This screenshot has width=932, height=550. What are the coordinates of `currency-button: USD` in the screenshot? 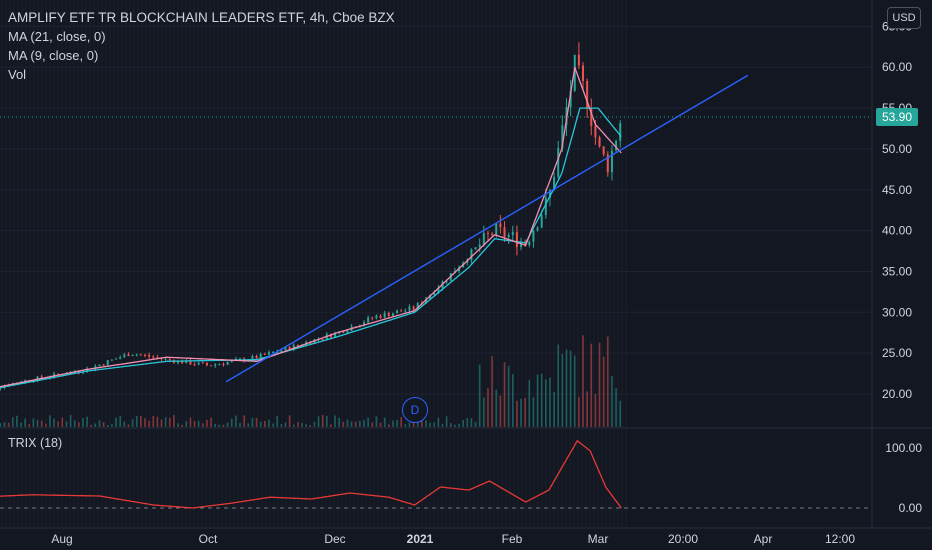 It's located at (904, 18).